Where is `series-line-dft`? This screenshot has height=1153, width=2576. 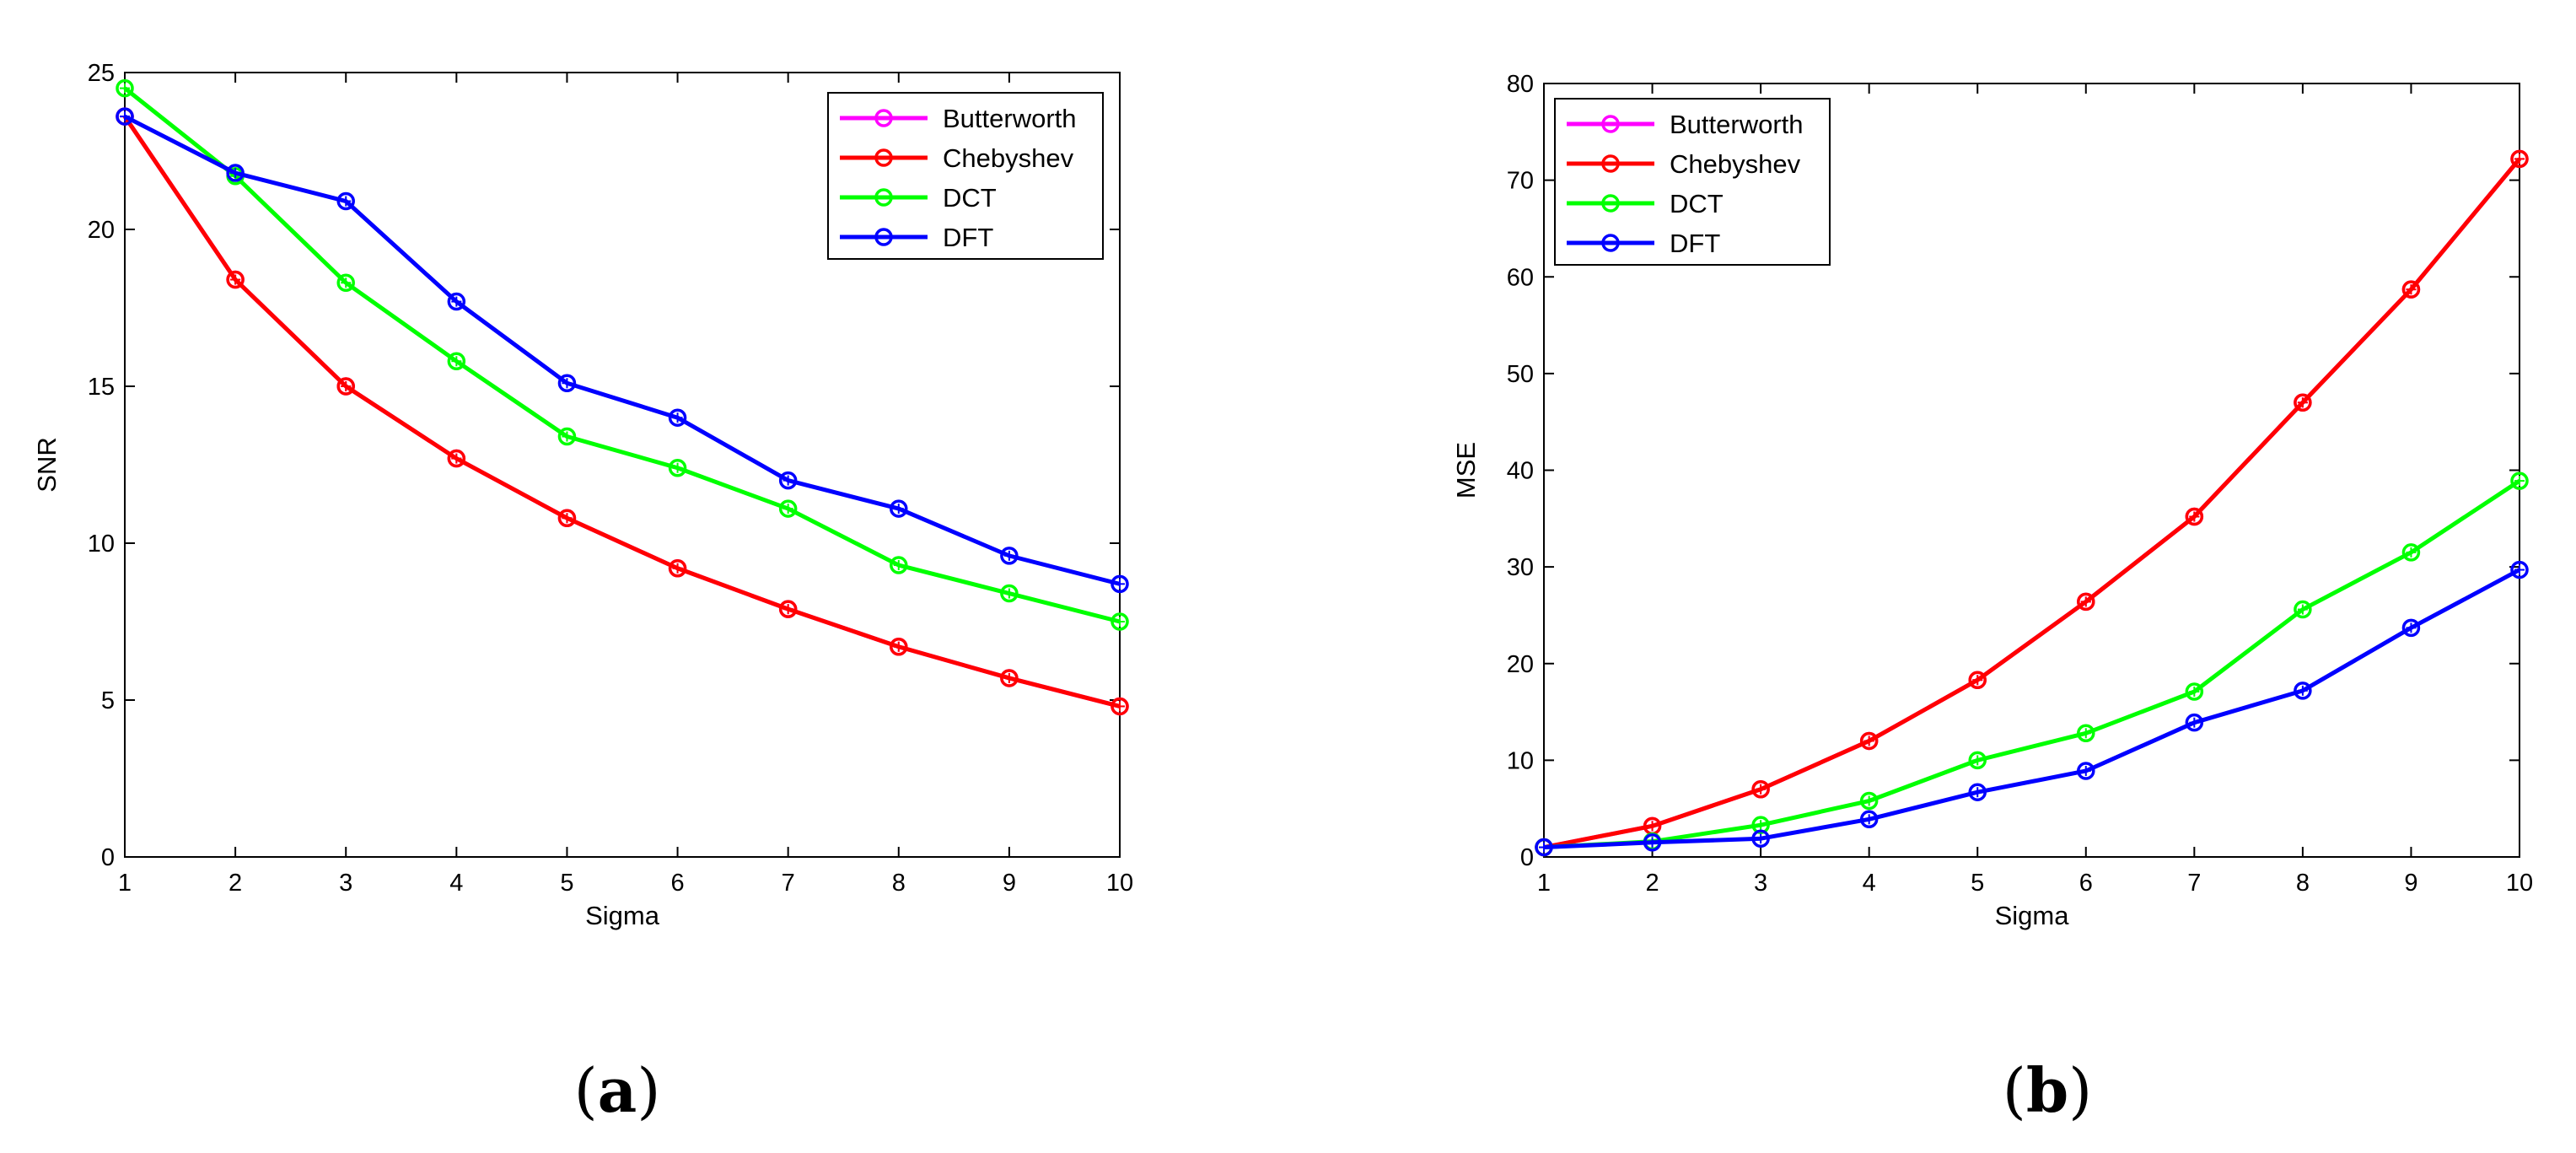
series-line-dft is located at coordinates (2032, 709).